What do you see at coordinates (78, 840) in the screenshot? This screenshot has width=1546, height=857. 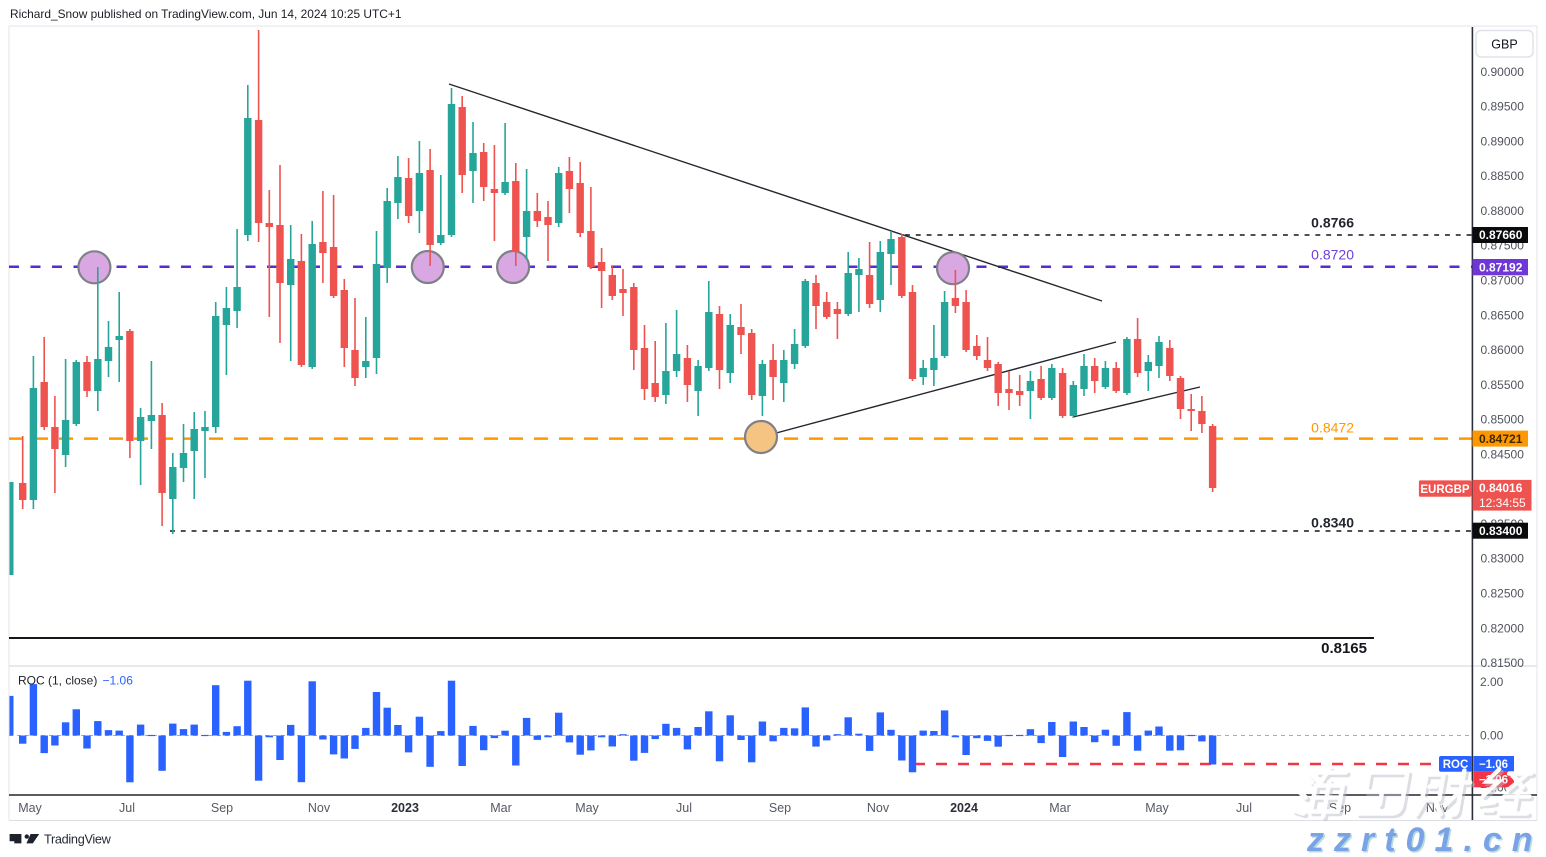 I see `svg-text: TradingView` at bounding box center [78, 840].